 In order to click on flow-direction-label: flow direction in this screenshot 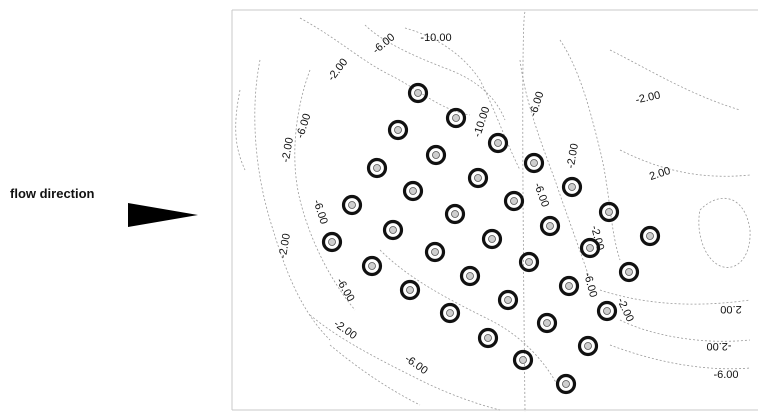, I will do `click(52, 193)`.